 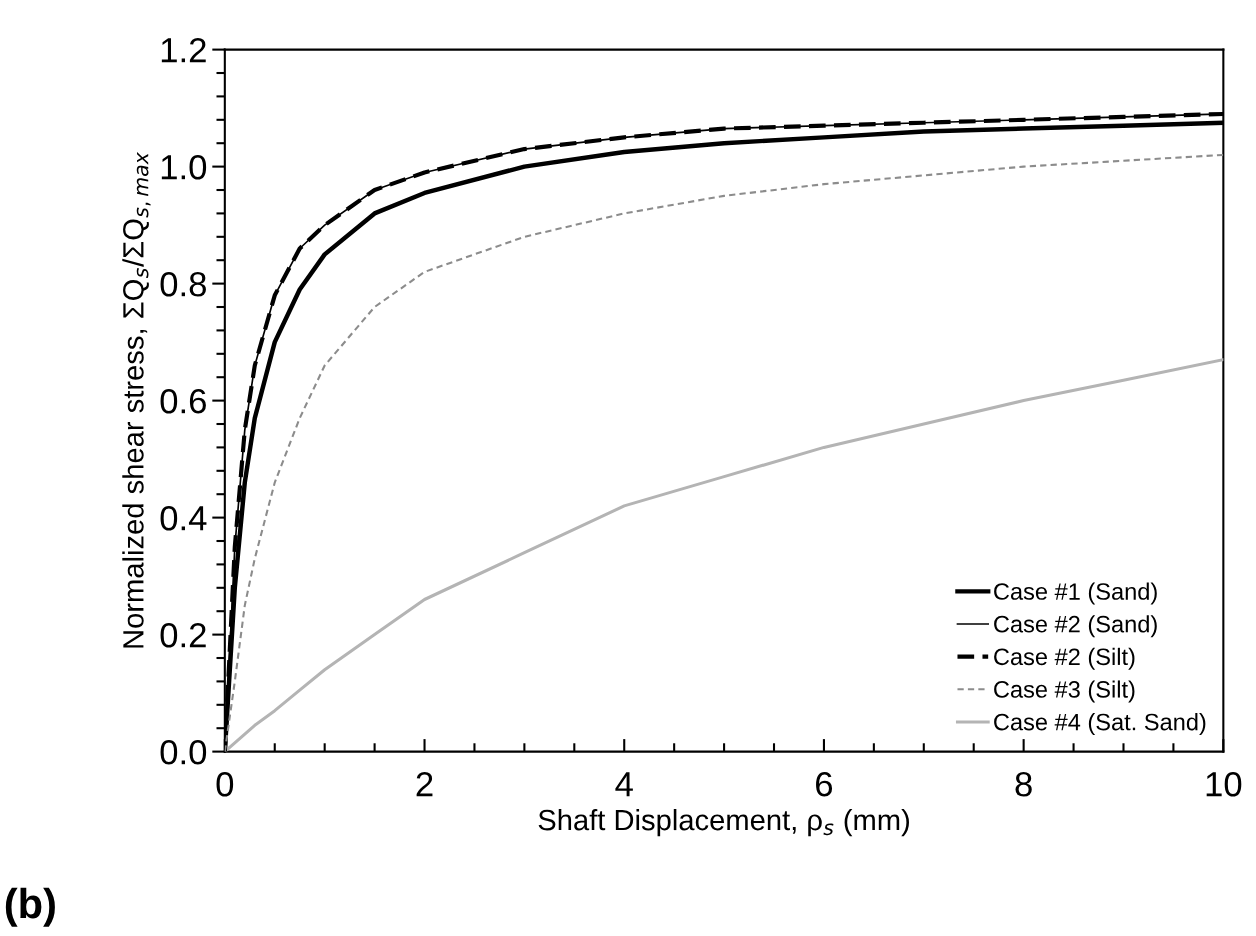 What do you see at coordinates (624, 784) in the screenshot?
I see `x-tick-label: 4` at bounding box center [624, 784].